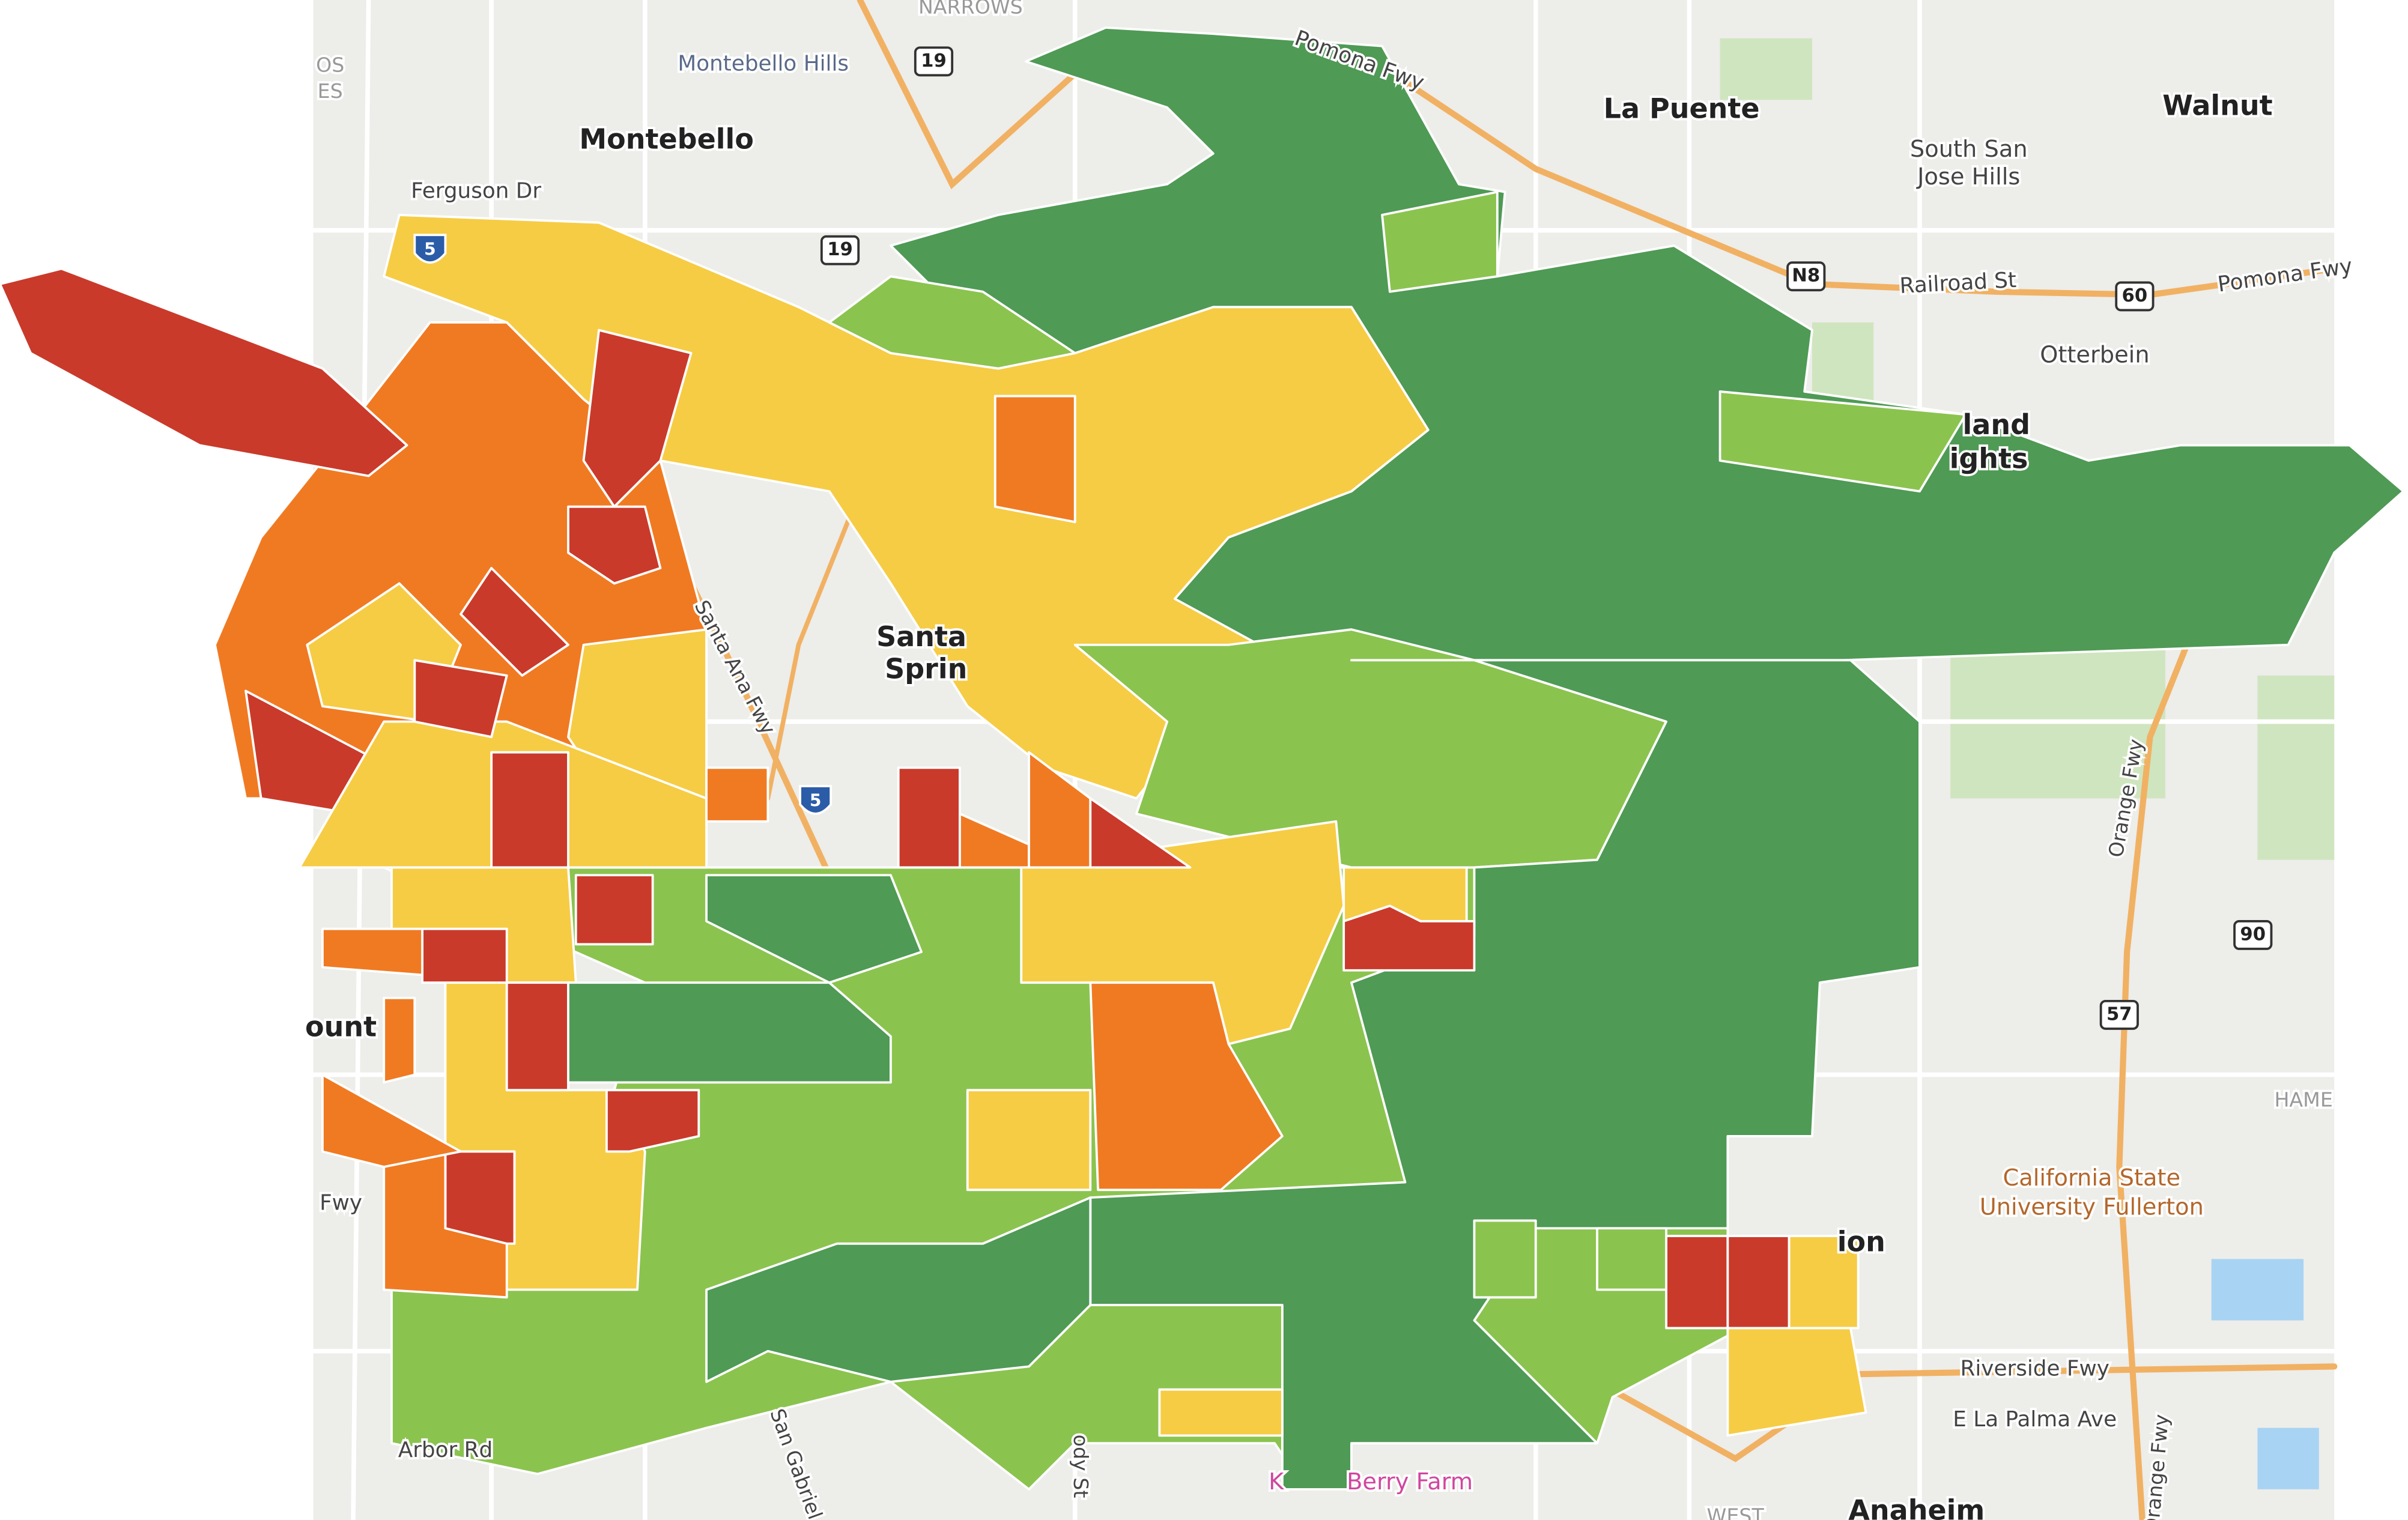 The image size is (2408, 1520). Describe the element at coordinates (330, 64) in the screenshot. I see `place-label: OS` at that location.